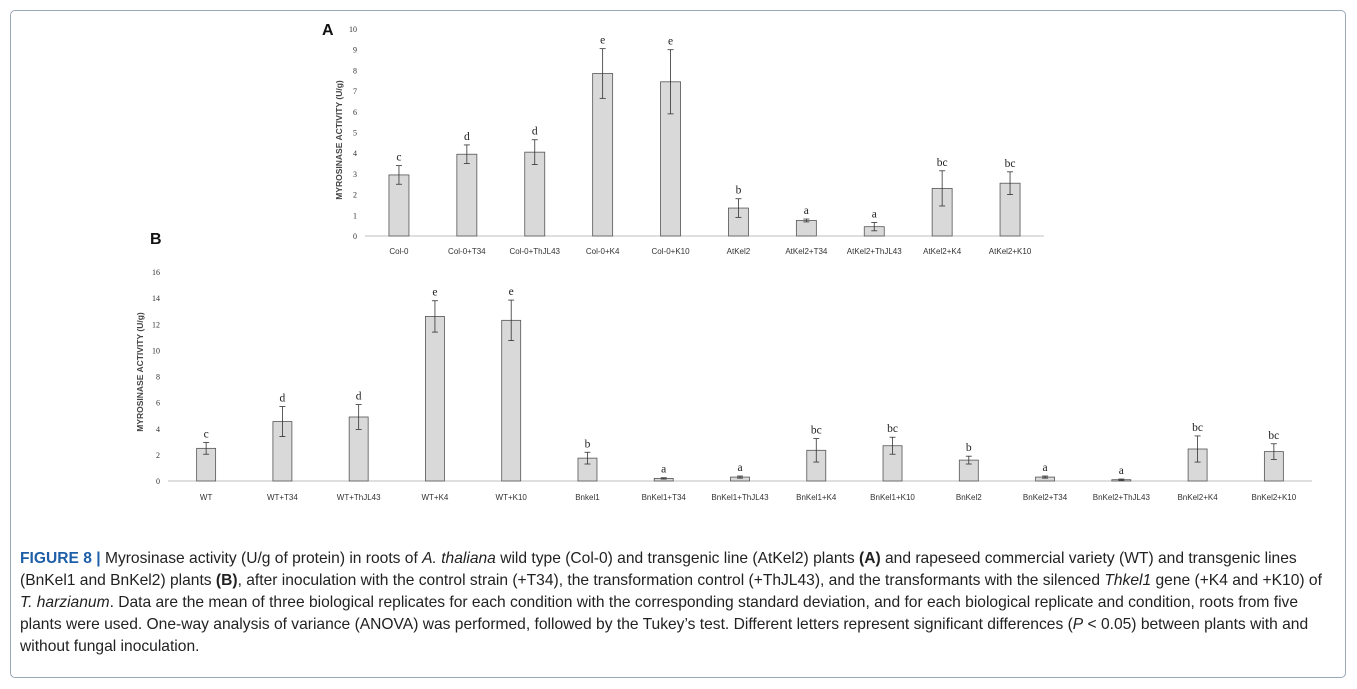 This screenshot has height=689, width=1357. Describe the element at coordinates (739, 251) in the screenshot. I see `x-tick-label: AtKel2` at that location.